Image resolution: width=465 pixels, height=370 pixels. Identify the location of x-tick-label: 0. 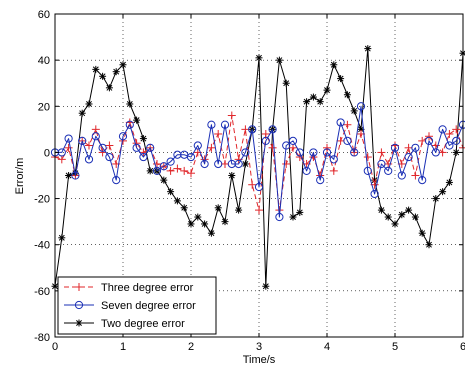
(55, 347).